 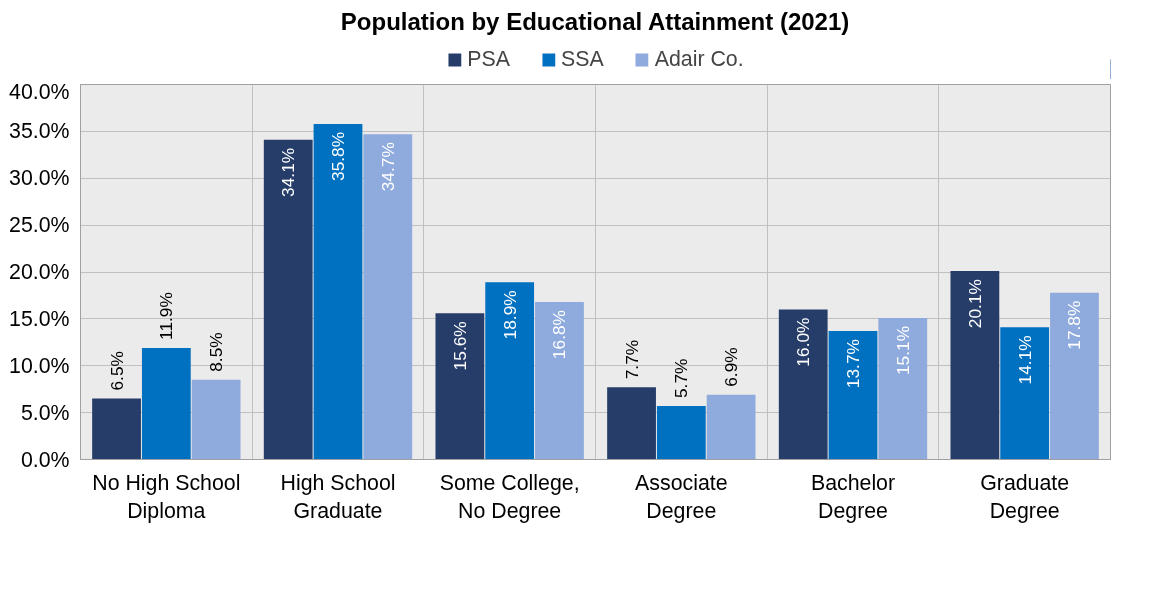 What do you see at coordinates (39, 272) in the screenshot?
I see `y-tick-label: 20.0%` at bounding box center [39, 272].